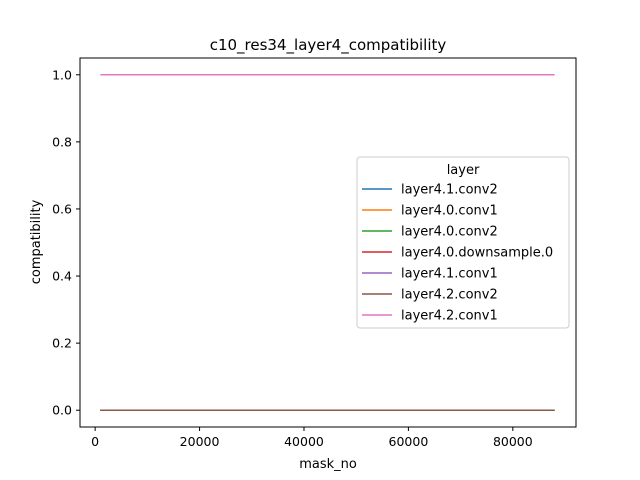 The height and width of the screenshot is (480, 640). What do you see at coordinates (36, 241) in the screenshot?
I see `y-axis-label: compatibility` at bounding box center [36, 241].